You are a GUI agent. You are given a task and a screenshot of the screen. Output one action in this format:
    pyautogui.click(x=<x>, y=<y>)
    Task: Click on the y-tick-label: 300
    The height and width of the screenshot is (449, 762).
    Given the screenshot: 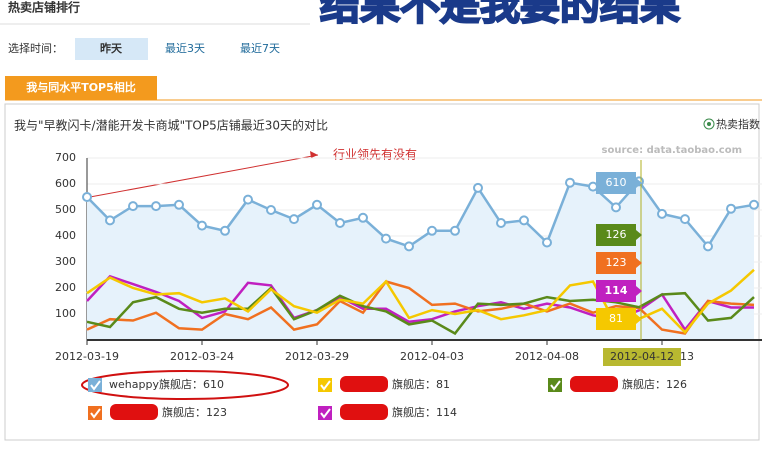 What is the action you would take?
    pyautogui.click(x=65, y=261)
    